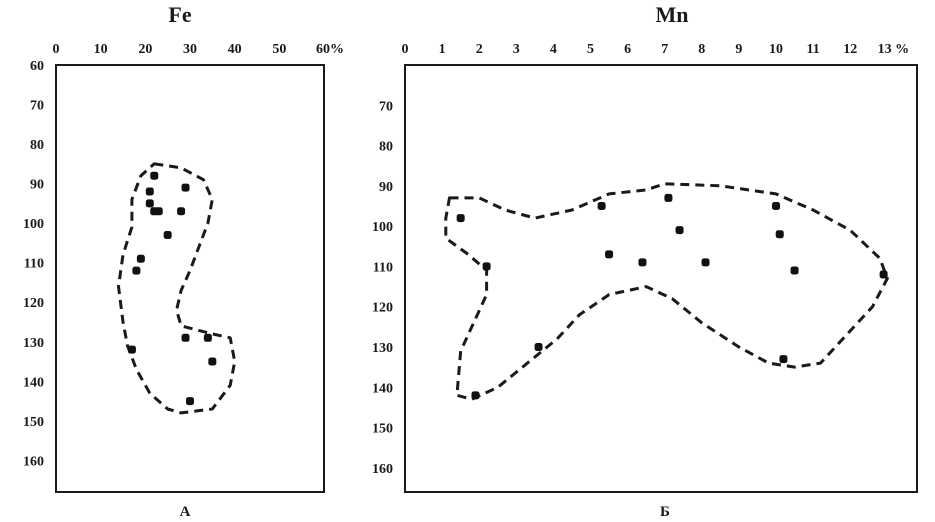 The height and width of the screenshot is (522, 935). What do you see at coordinates (279, 49) in the screenshot?
I see `x-tick-label: 50` at bounding box center [279, 49].